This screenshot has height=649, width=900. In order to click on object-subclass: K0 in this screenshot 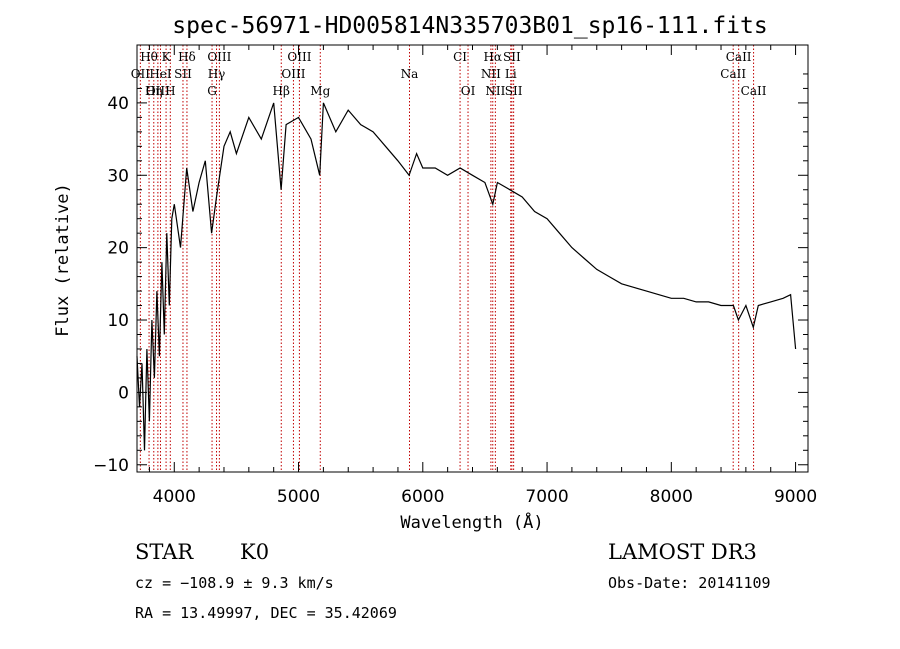, I will do `click(254, 552)`.